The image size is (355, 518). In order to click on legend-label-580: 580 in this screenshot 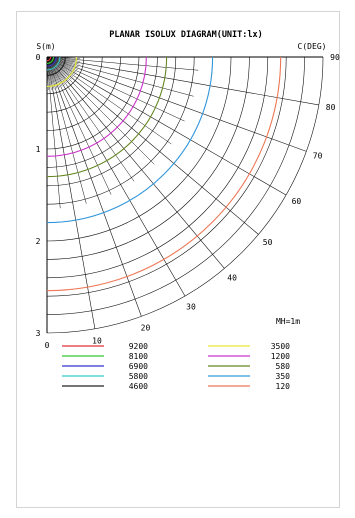, I will do `click(283, 366)`.